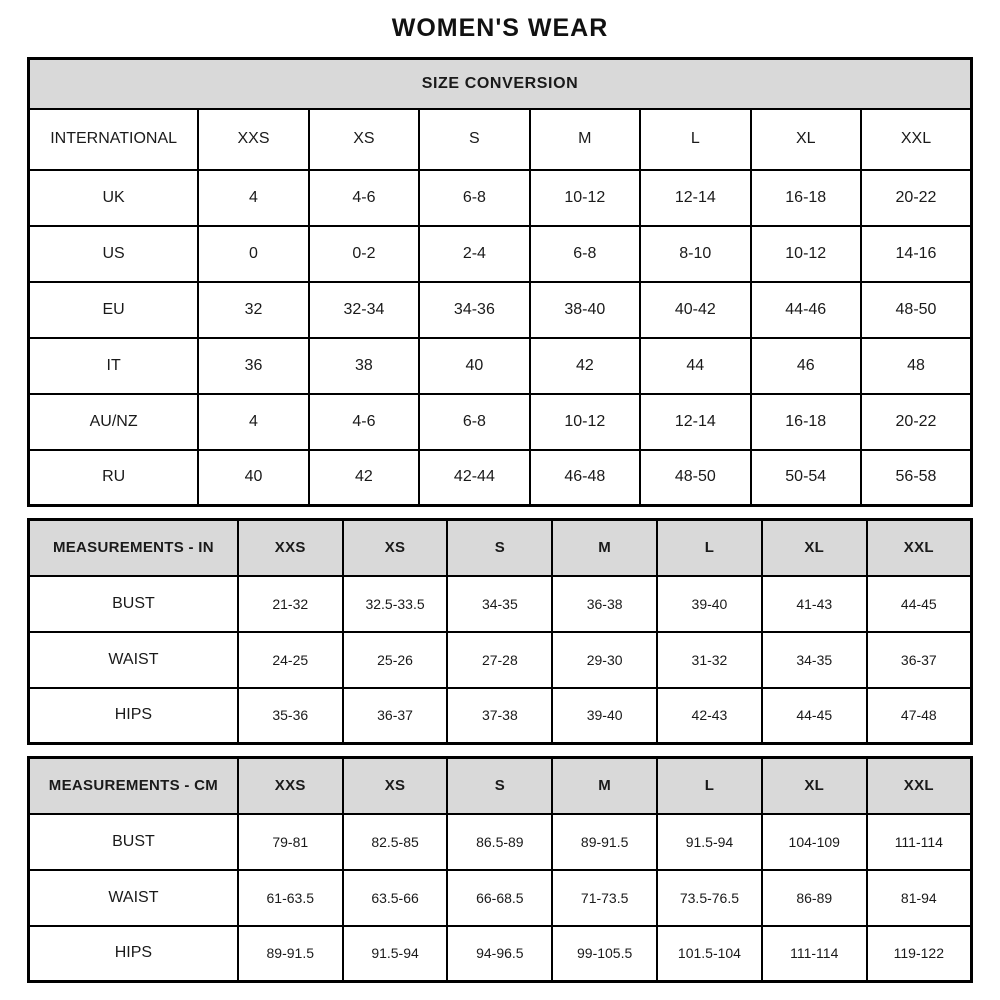 Image resolution: width=1000 pixels, height=1000 pixels. What do you see at coordinates (814, 841) in the screenshot?
I see `value-cell: 104-109` at bounding box center [814, 841].